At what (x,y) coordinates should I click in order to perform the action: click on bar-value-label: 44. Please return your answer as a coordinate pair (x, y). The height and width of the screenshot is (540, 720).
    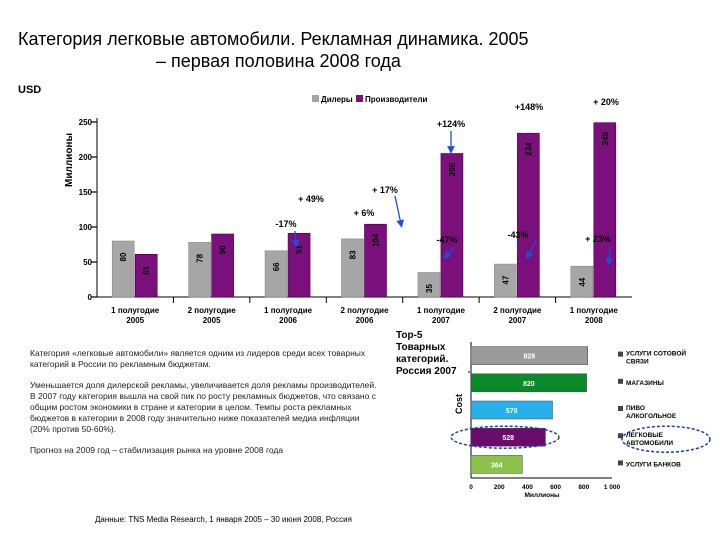
    Looking at the image, I should click on (582, 281).